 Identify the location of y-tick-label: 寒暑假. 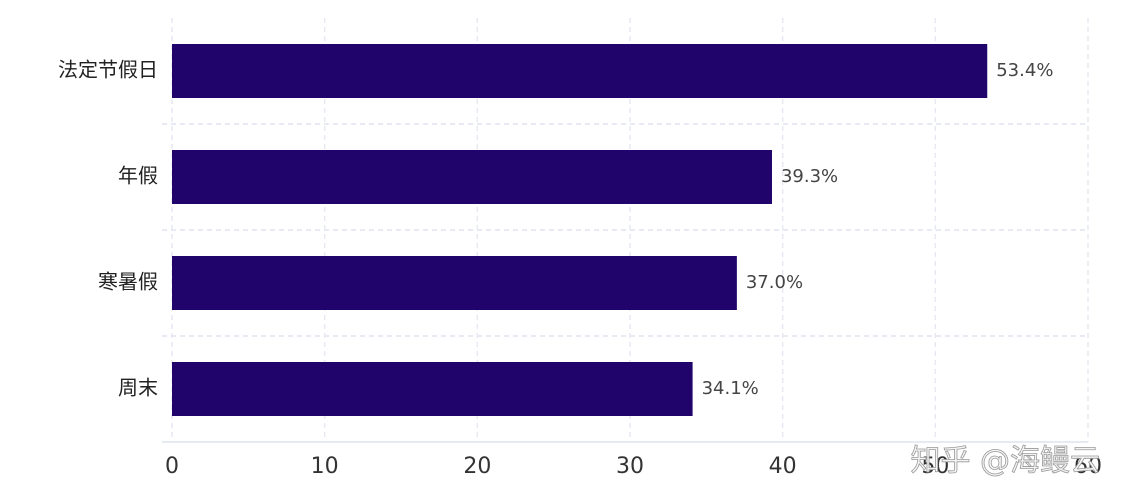
(128, 282).